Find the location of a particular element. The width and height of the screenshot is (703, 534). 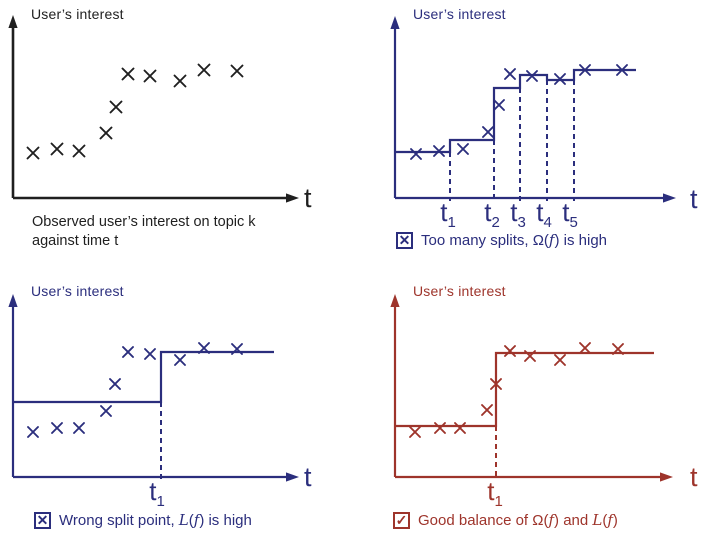

tick-label-t3: t3 is located at coordinates (518, 214).